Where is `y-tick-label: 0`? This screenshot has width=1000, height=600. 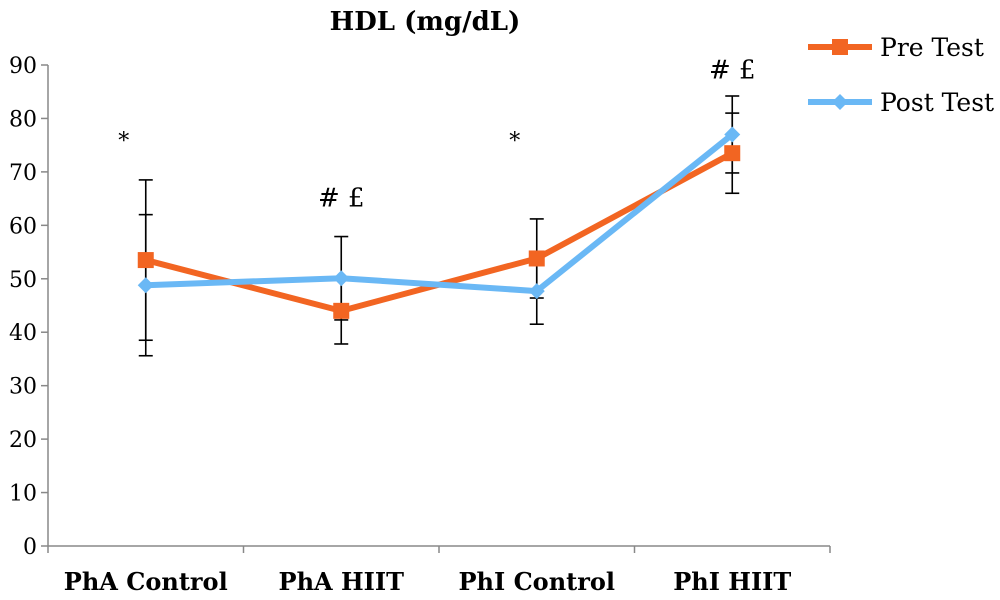
y-tick-label: 0 is located at coordinates (30, 547).